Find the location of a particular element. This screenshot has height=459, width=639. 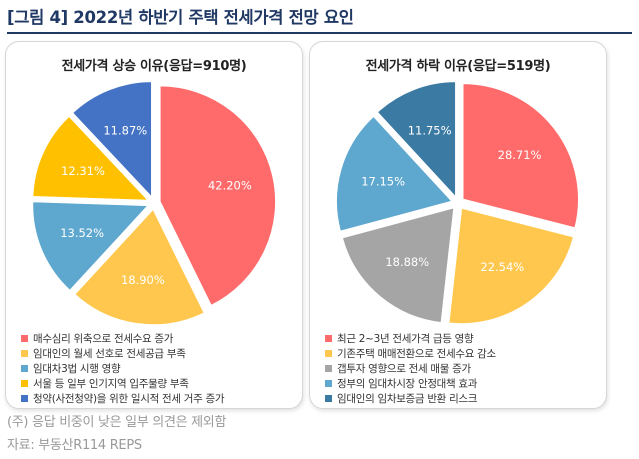

slice-data-label: 17.15% is located at coordinates (383, 181).